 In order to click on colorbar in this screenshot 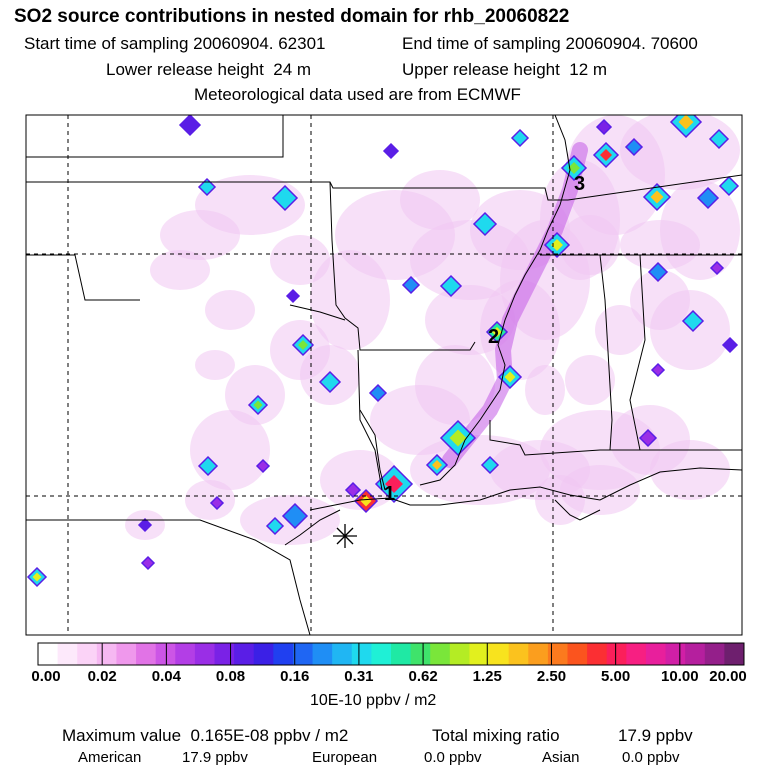, I will do `click(391, 654)`.